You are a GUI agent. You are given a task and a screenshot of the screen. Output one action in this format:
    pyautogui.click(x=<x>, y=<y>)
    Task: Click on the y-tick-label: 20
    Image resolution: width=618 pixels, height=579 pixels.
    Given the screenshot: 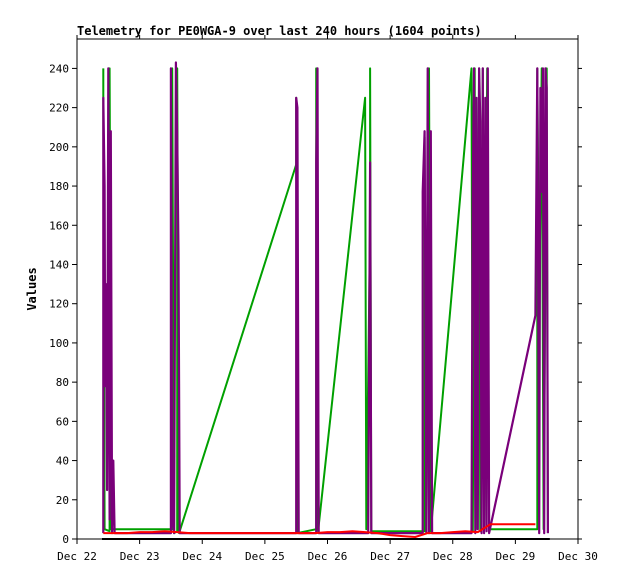 What is the action you would take?
    pyautogui.click(x=62, y=500)
    